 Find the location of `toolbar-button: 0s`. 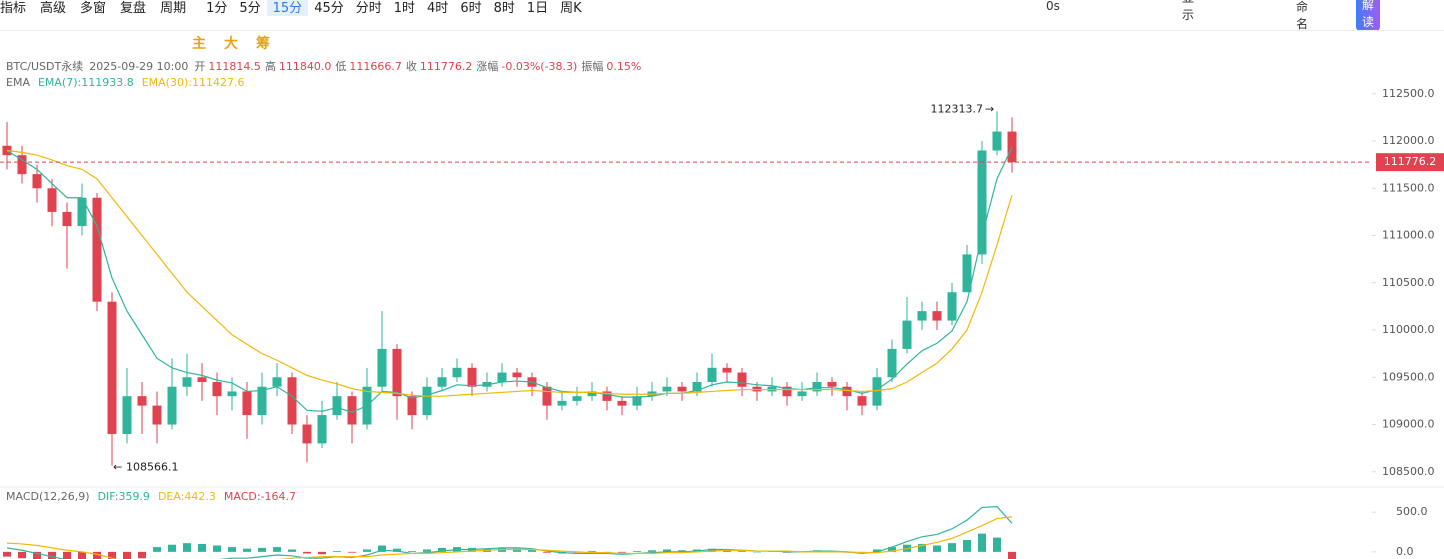

toolbar-button: 0s is located at coordinates (1053, 6).